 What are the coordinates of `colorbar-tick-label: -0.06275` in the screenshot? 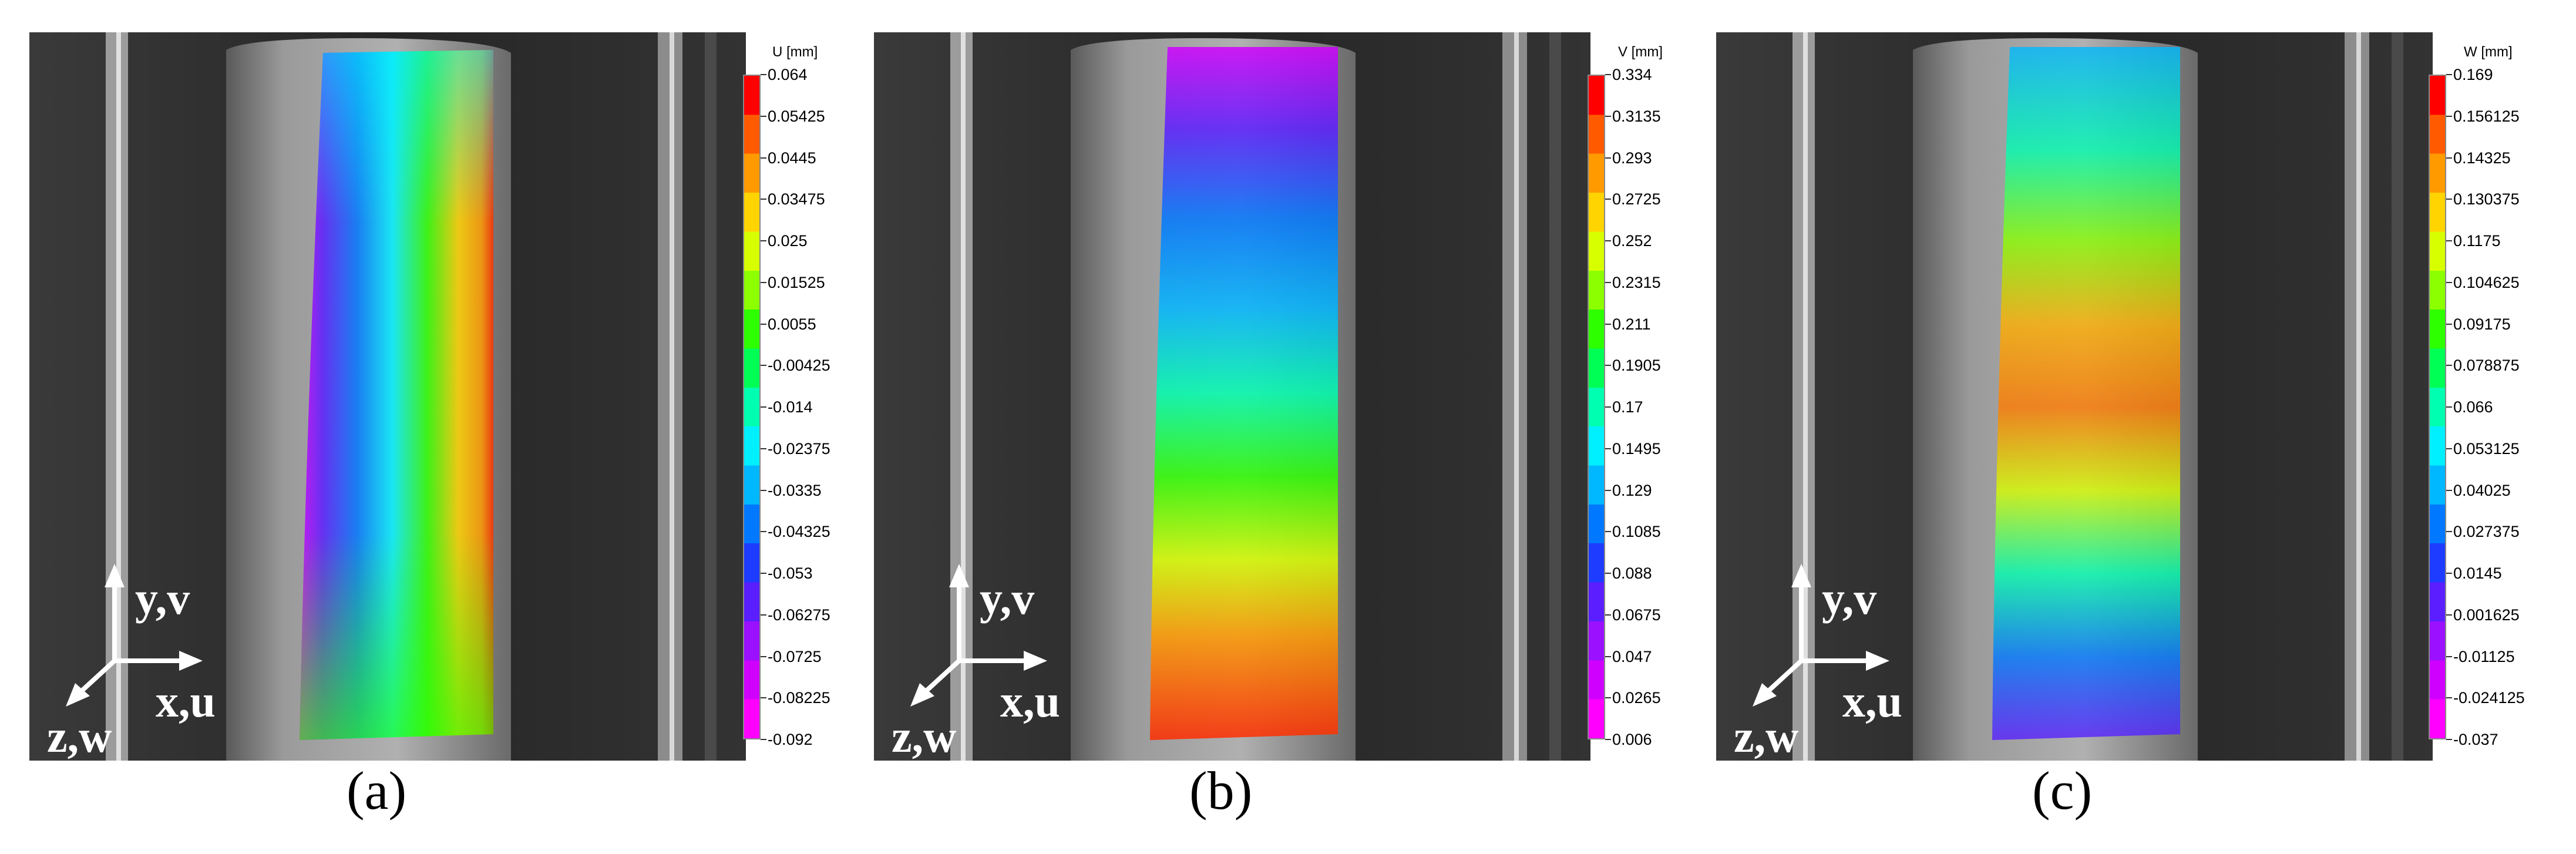 It's located at (799, 615).